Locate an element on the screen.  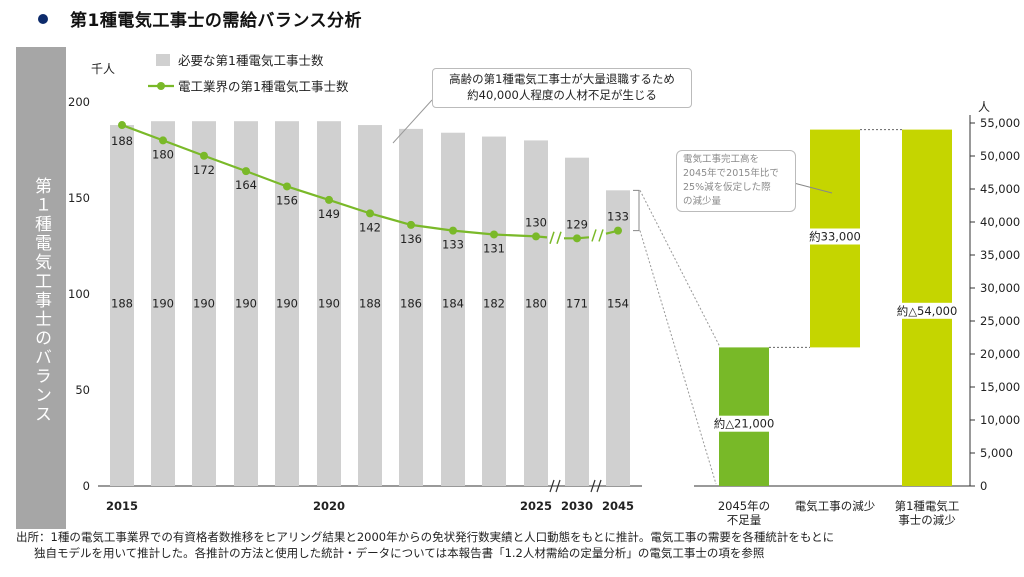
right-ytick-label: 50,000 is located at coordinates (1000, 156).